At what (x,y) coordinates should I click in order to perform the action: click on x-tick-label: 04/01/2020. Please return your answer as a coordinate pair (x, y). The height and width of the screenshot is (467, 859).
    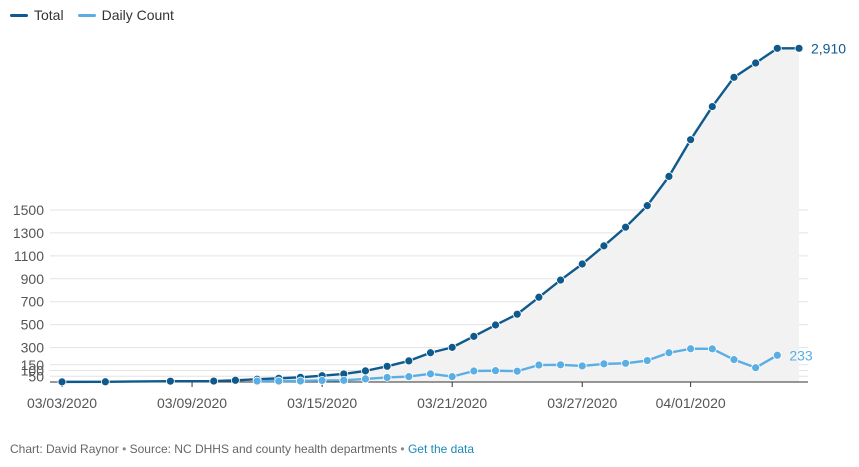
    Looking at the image, I should click on (691, 403).